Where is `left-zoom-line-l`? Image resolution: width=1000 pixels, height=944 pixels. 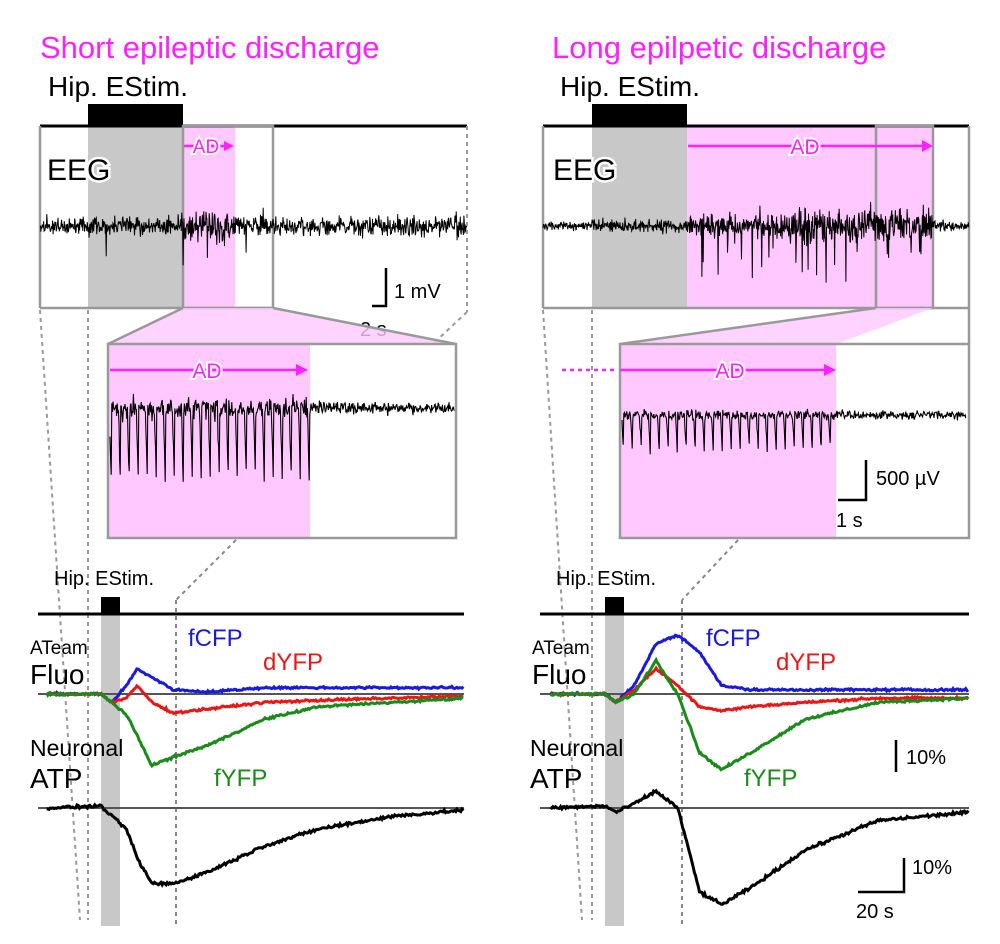 left-zoom-line-l is located at coordinates (145, 326).